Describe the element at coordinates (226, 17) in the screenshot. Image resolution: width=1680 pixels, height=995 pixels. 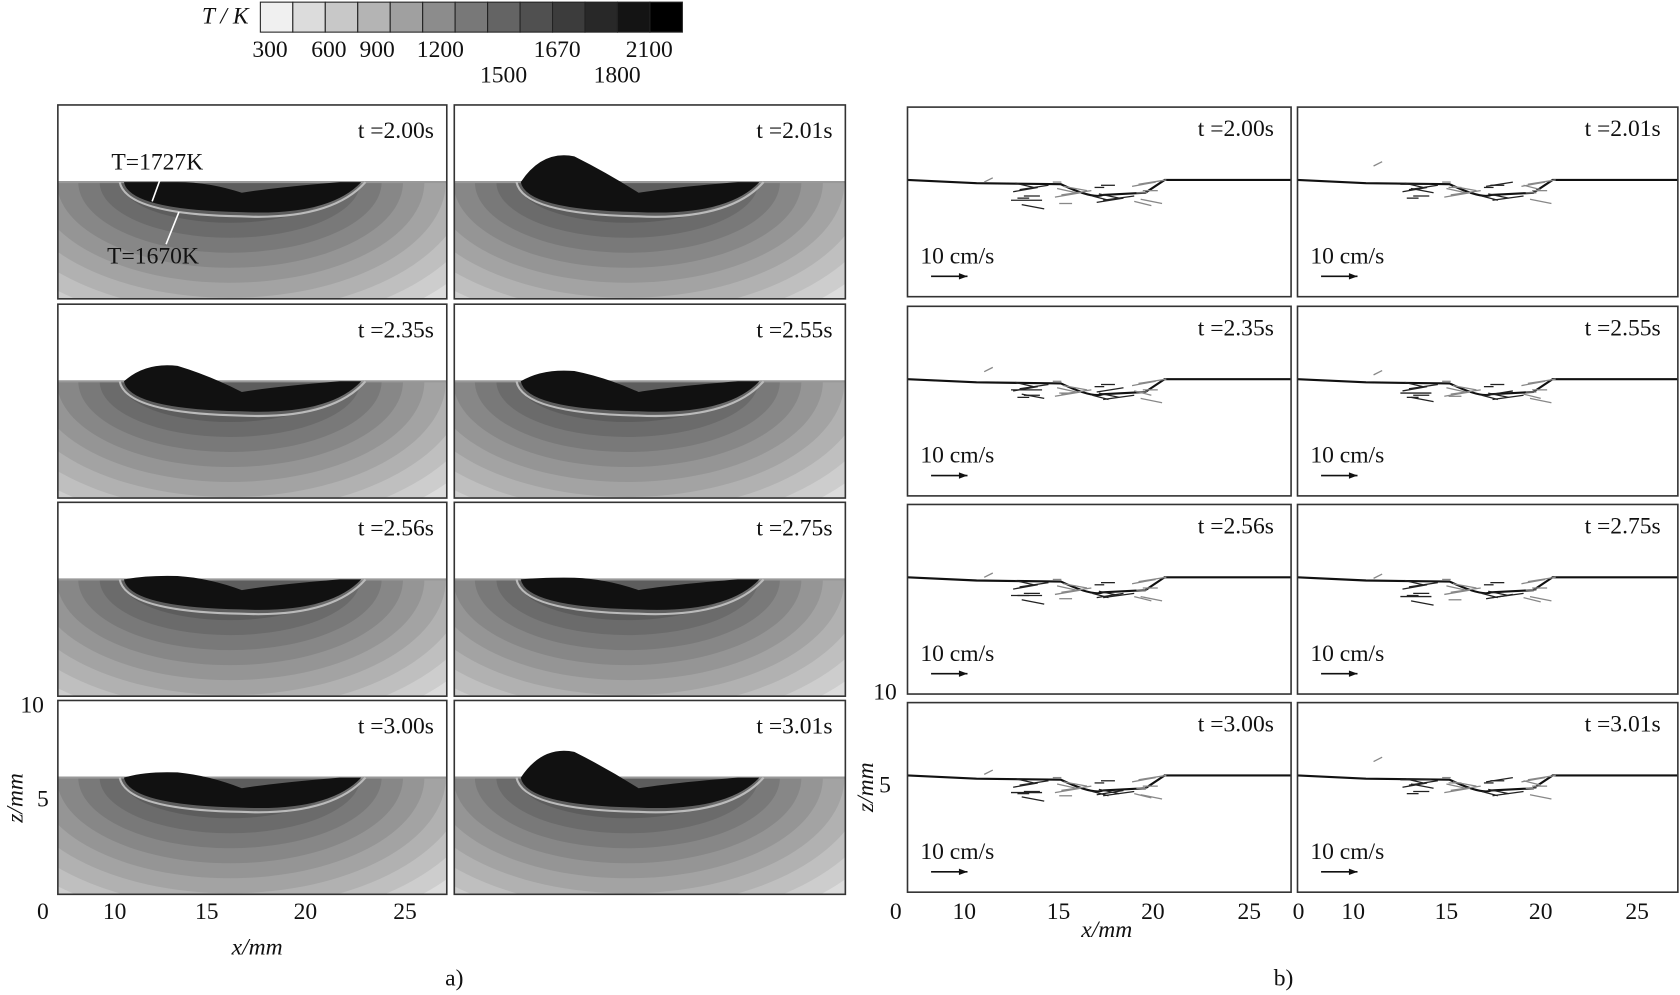
I see `colorbar-label: T / K` at that location.